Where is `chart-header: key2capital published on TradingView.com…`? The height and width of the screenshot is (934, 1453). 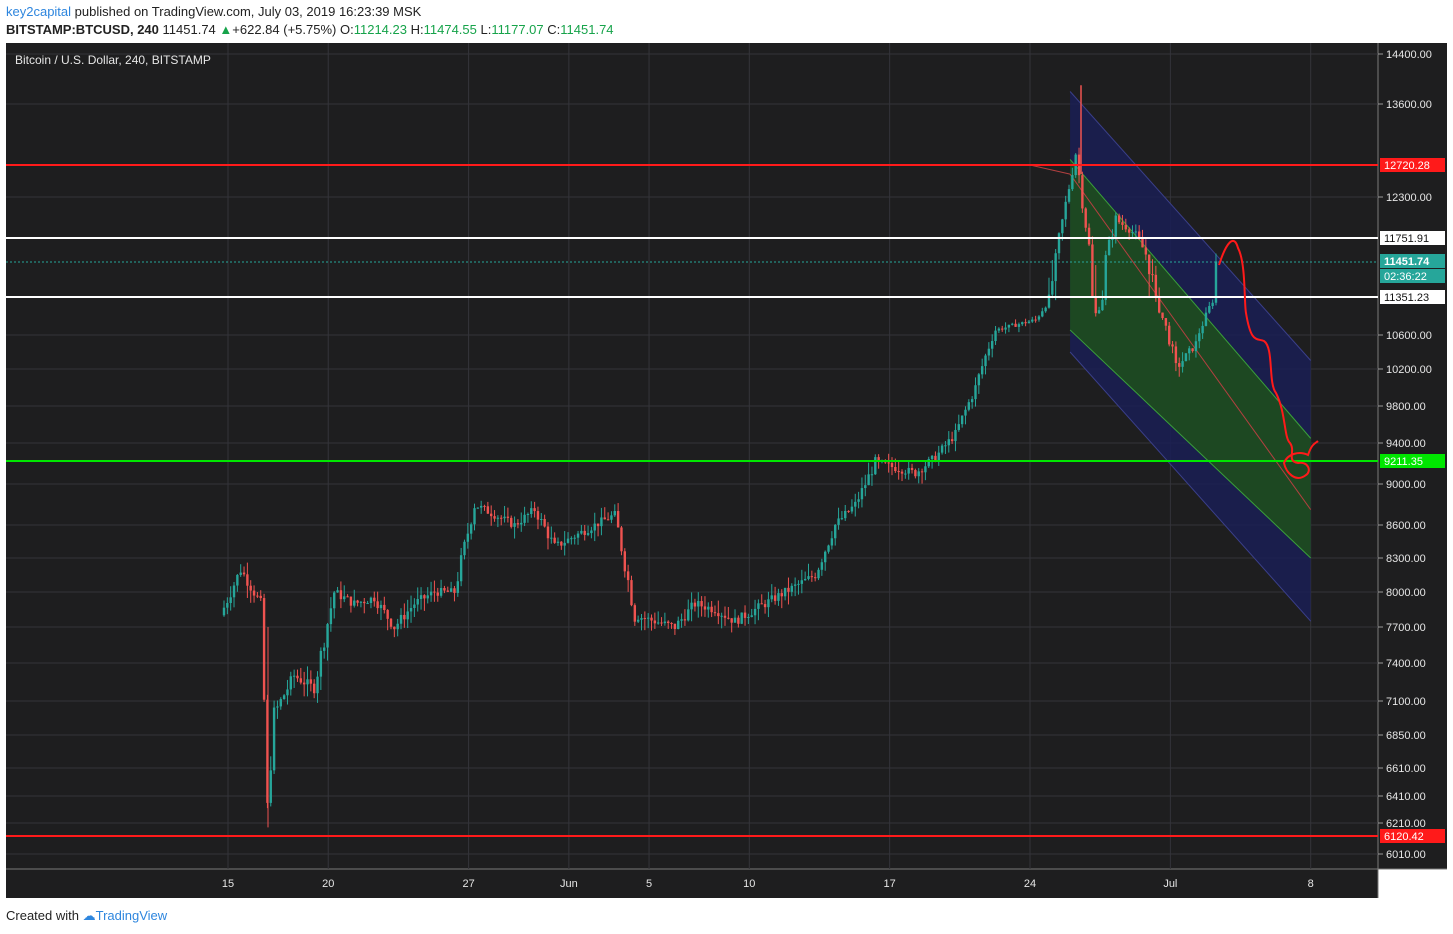 chart-header: key2capital published on TradingView.com… is located at coordinates (726, 21).